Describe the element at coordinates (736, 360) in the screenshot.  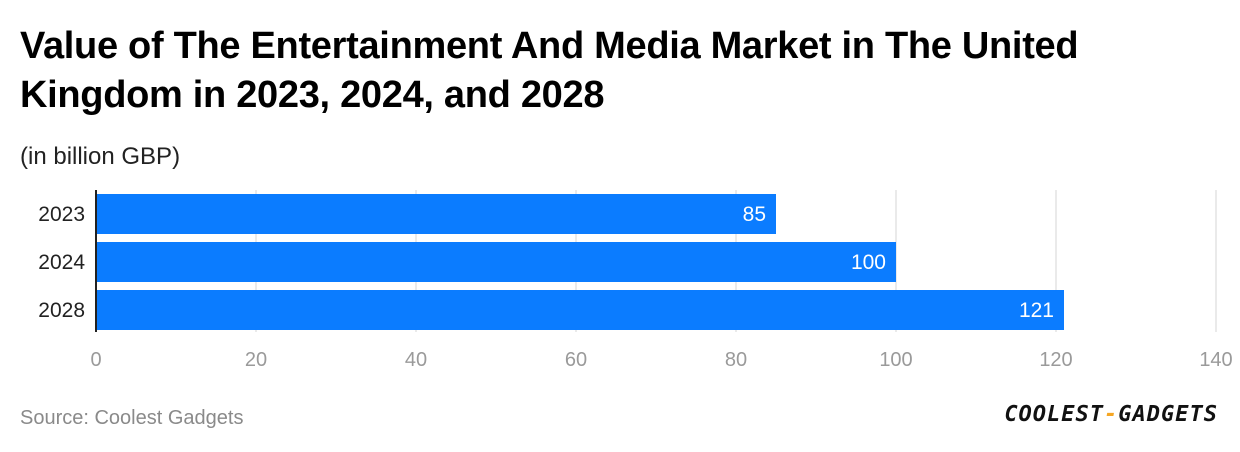
I see `x-tick-label: 80` at that location.